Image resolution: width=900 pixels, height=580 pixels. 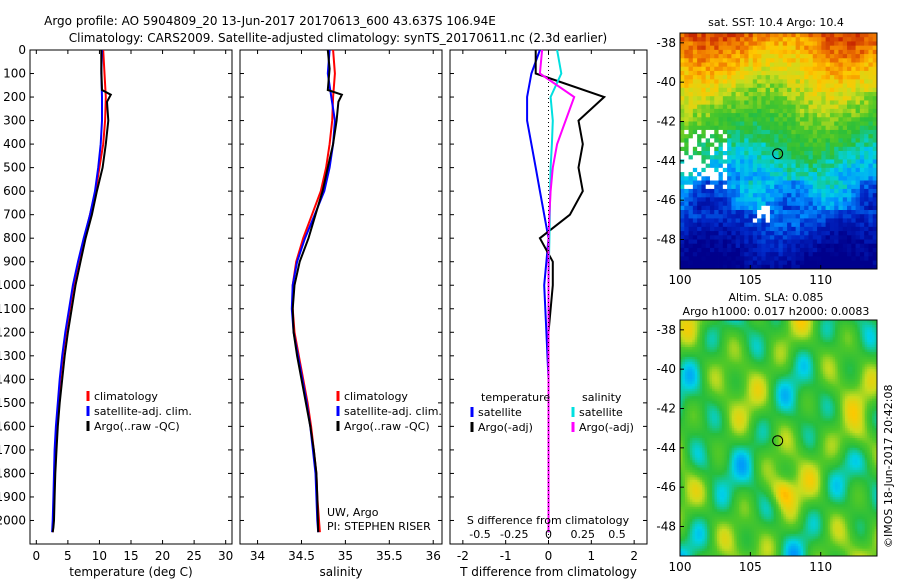 What do you see at coordinates (666, 122) in the screenshot?
I see `y-tick-label: -42` at bounding box center [666, 122].